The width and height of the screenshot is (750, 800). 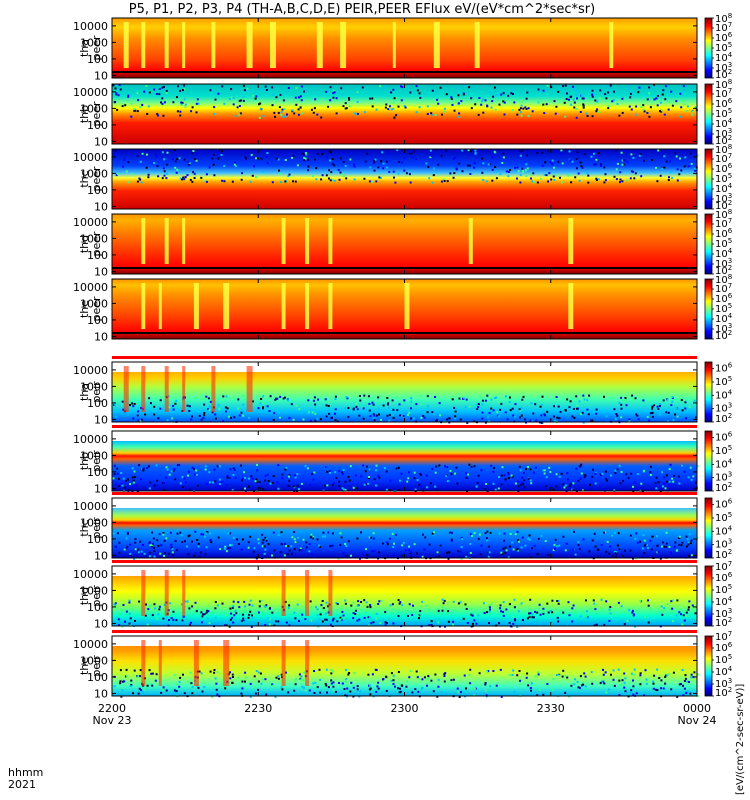 I want to click on x-tick-label: 2330, so click(x=551, y=708).